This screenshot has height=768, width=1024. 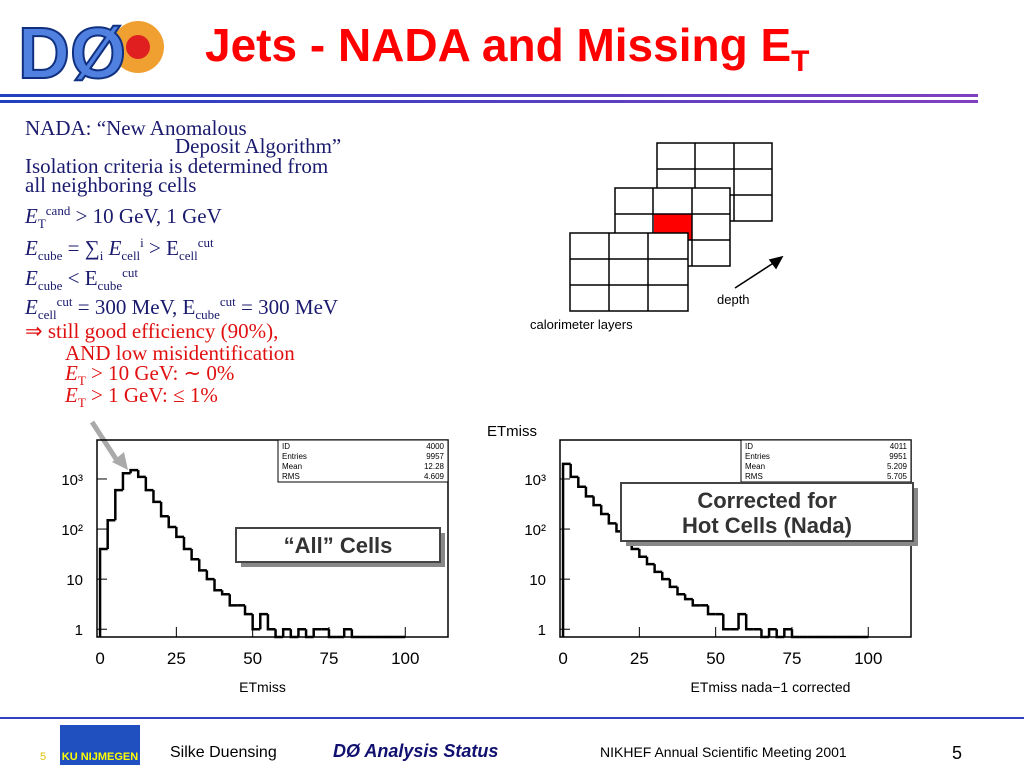 What do you see at coordinates (177, 166) in the screenshot?
I see `text-line: Isolation criteria is determined from` at bounding box center [177, 166].